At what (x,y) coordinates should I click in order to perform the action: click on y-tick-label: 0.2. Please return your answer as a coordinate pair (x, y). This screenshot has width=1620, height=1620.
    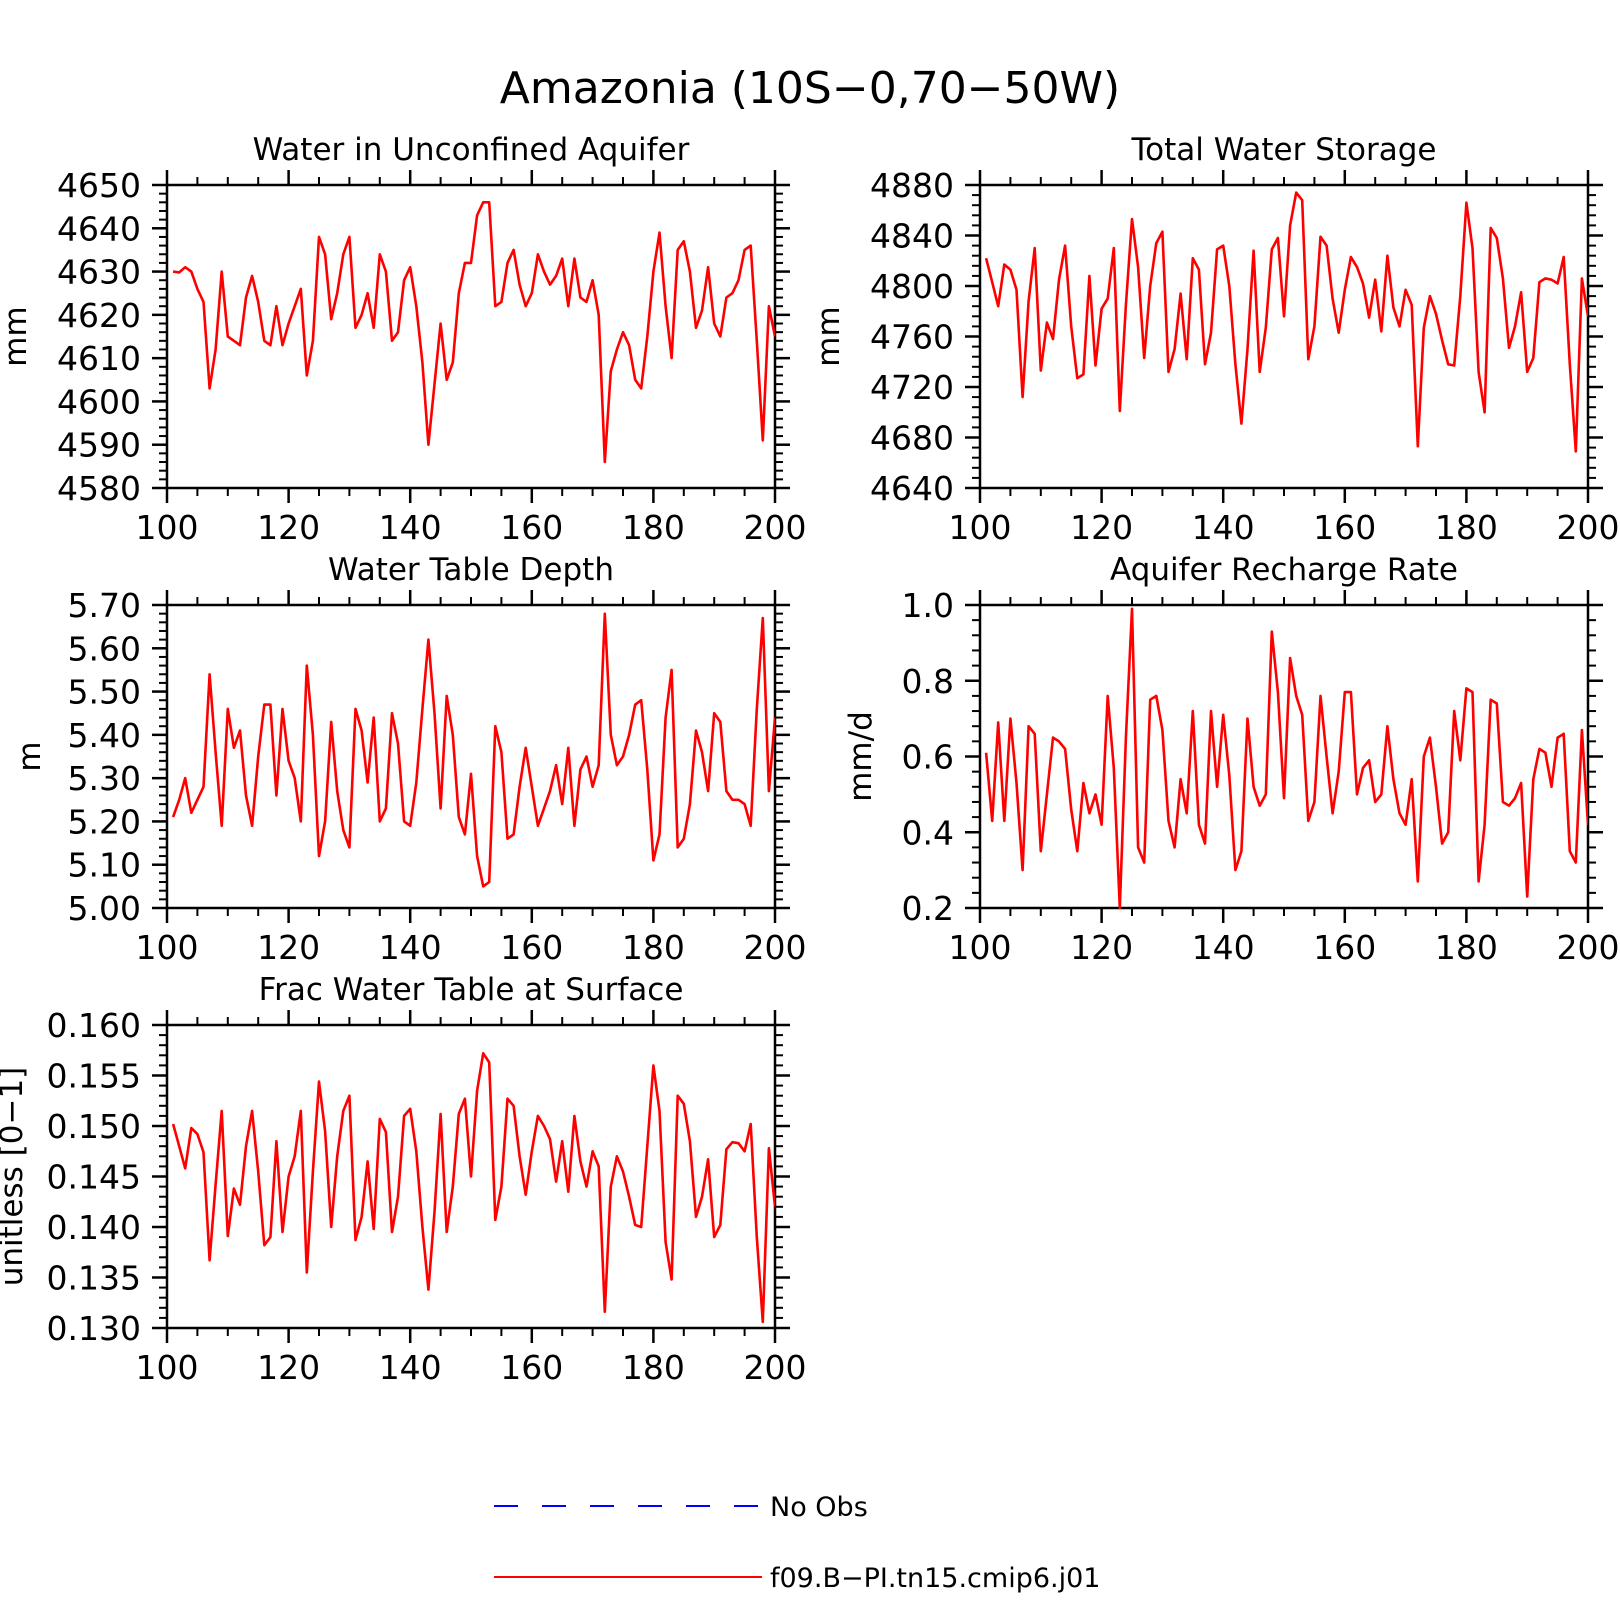
    Looking at the image, I should click on (928, 908).